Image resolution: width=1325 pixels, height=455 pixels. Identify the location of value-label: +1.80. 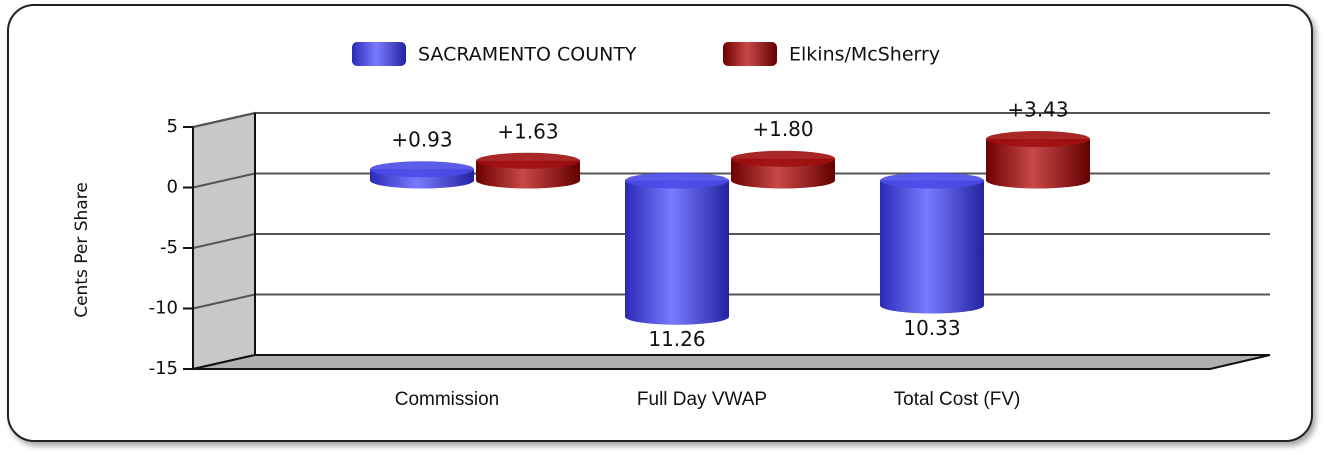
(782, 129).